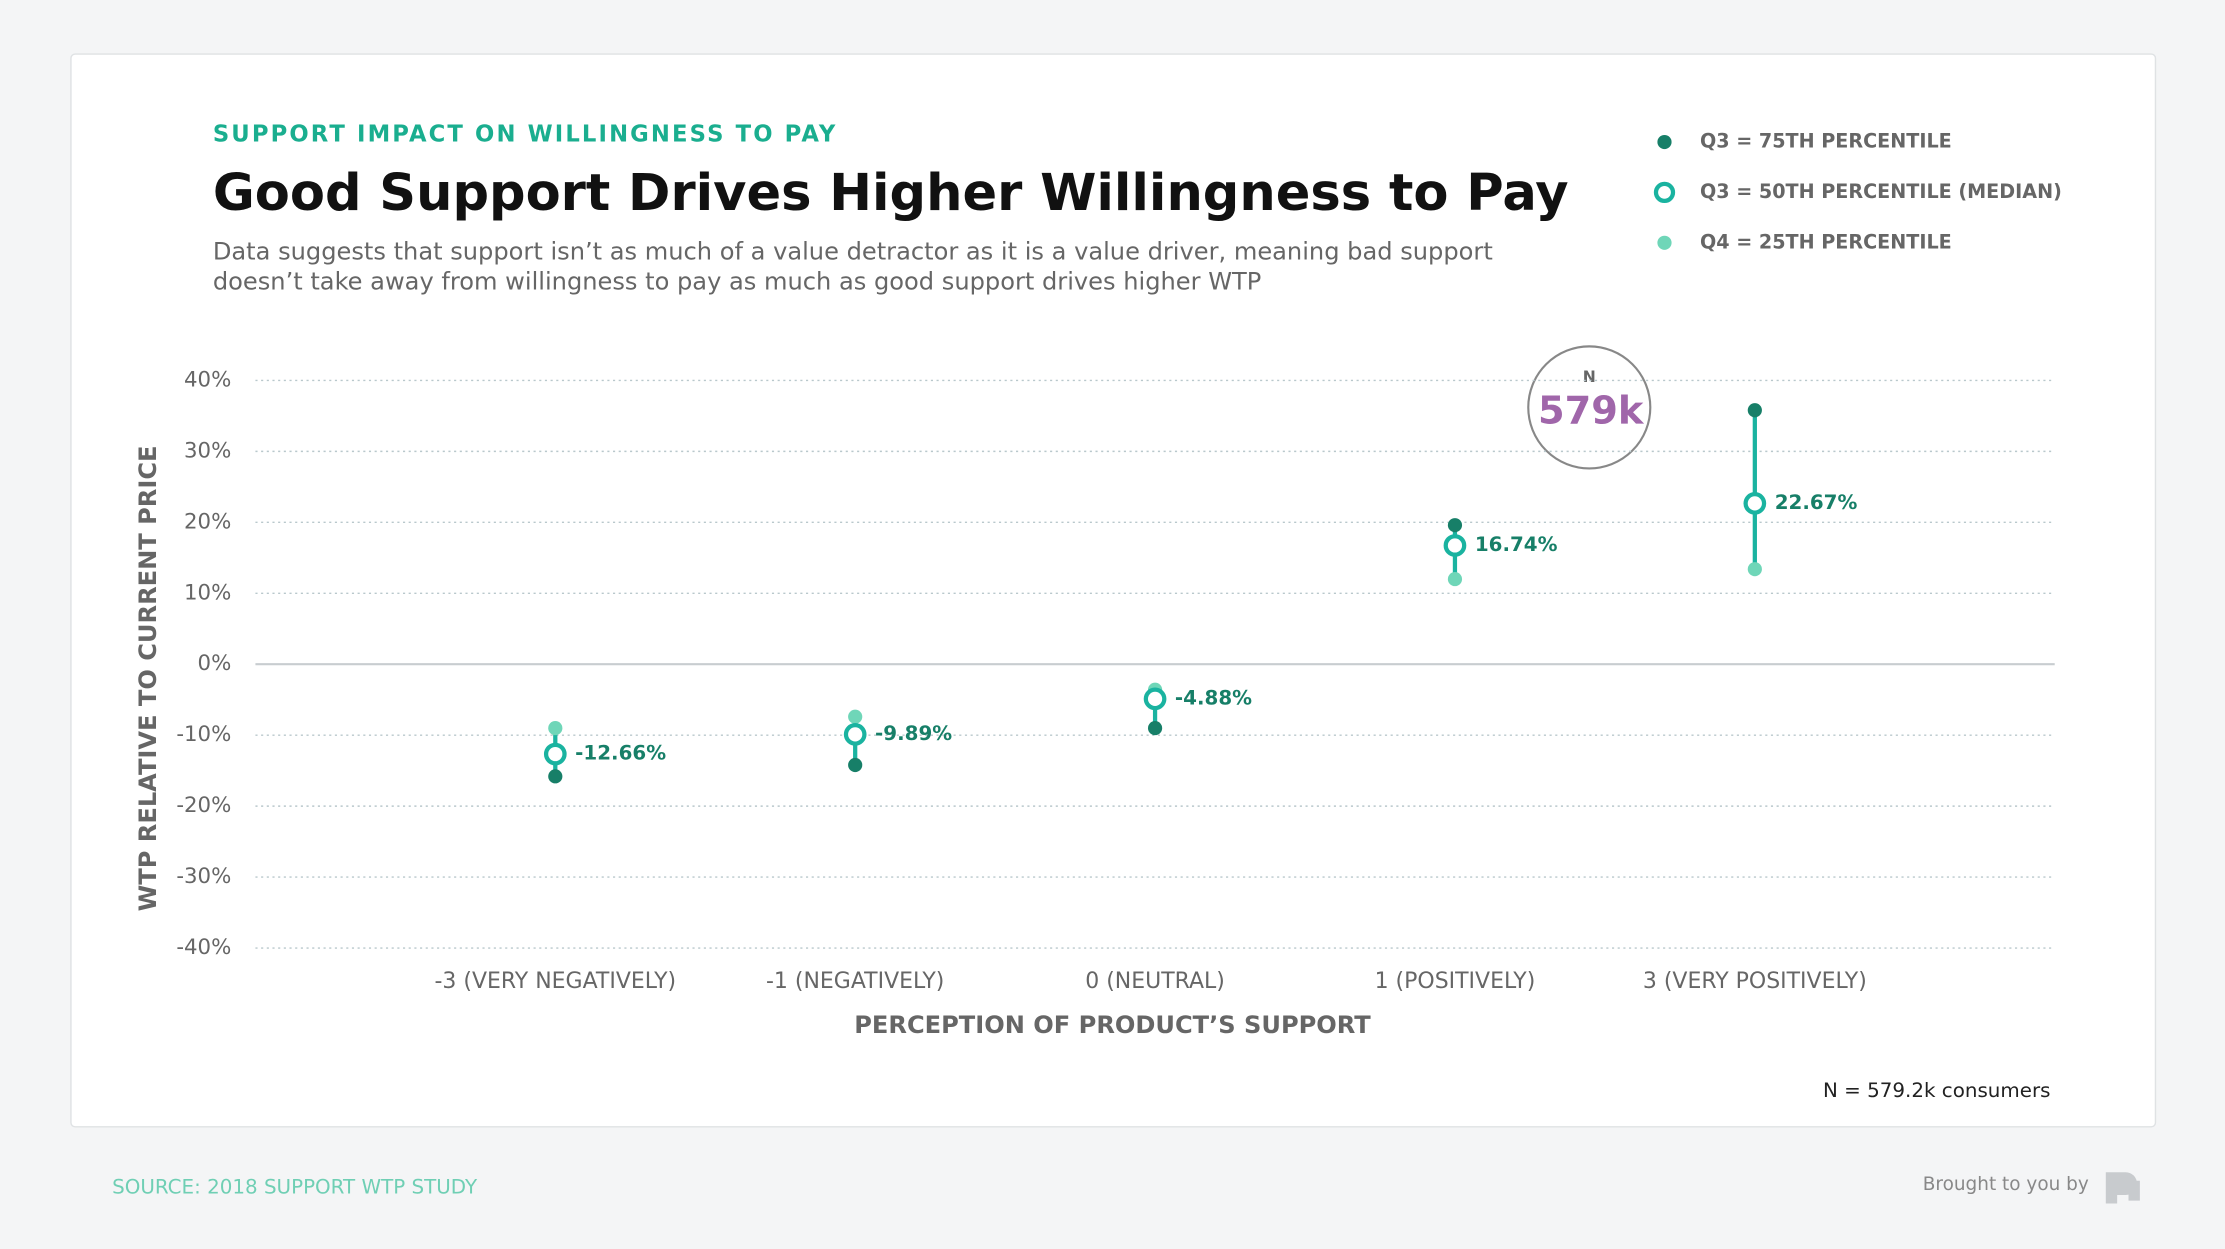 The width and height of the screenshot is (2225, 1249). Describe the element at coordinates (2122, 1188) in the screenshot. I see `logo` at that location.